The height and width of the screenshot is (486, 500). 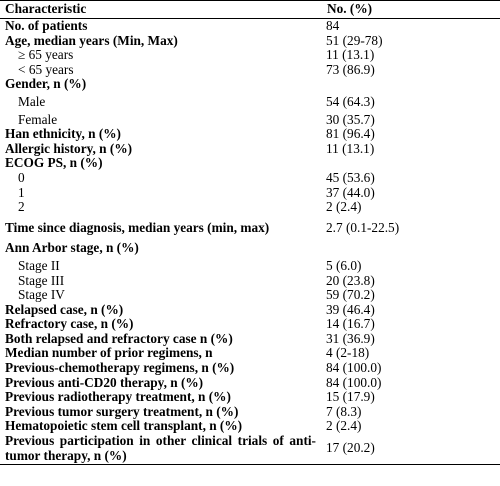 What do you see at coordinates (120, 368) in the screenshot?
I see `row-label: Previous-chemotherapy regimens, n (%)` at bounding box center [120, 368].